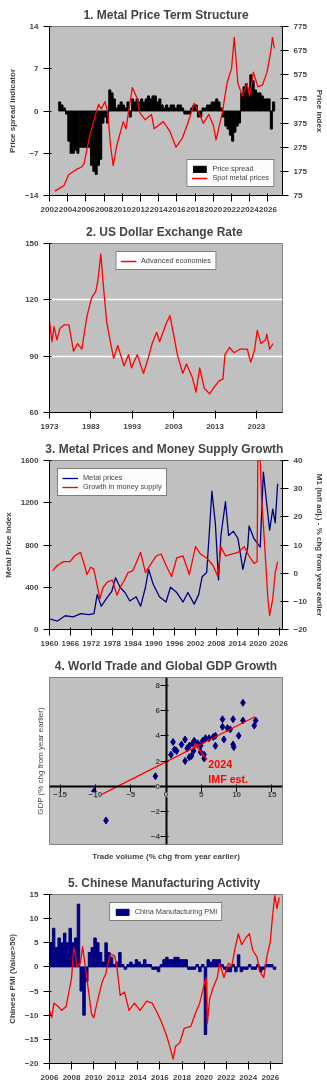  What do you see at coordinates (158, 761) in the screenshot?
I see `y-tick-label: 2` at bounding box center [158, 761].